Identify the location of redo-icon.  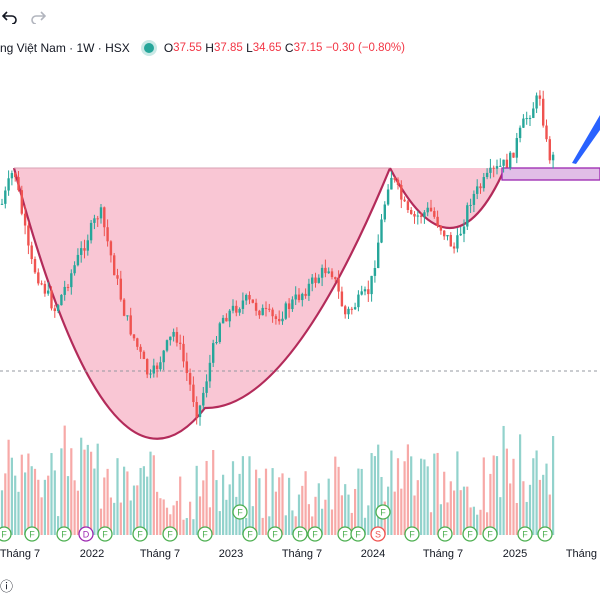
(38, 16).